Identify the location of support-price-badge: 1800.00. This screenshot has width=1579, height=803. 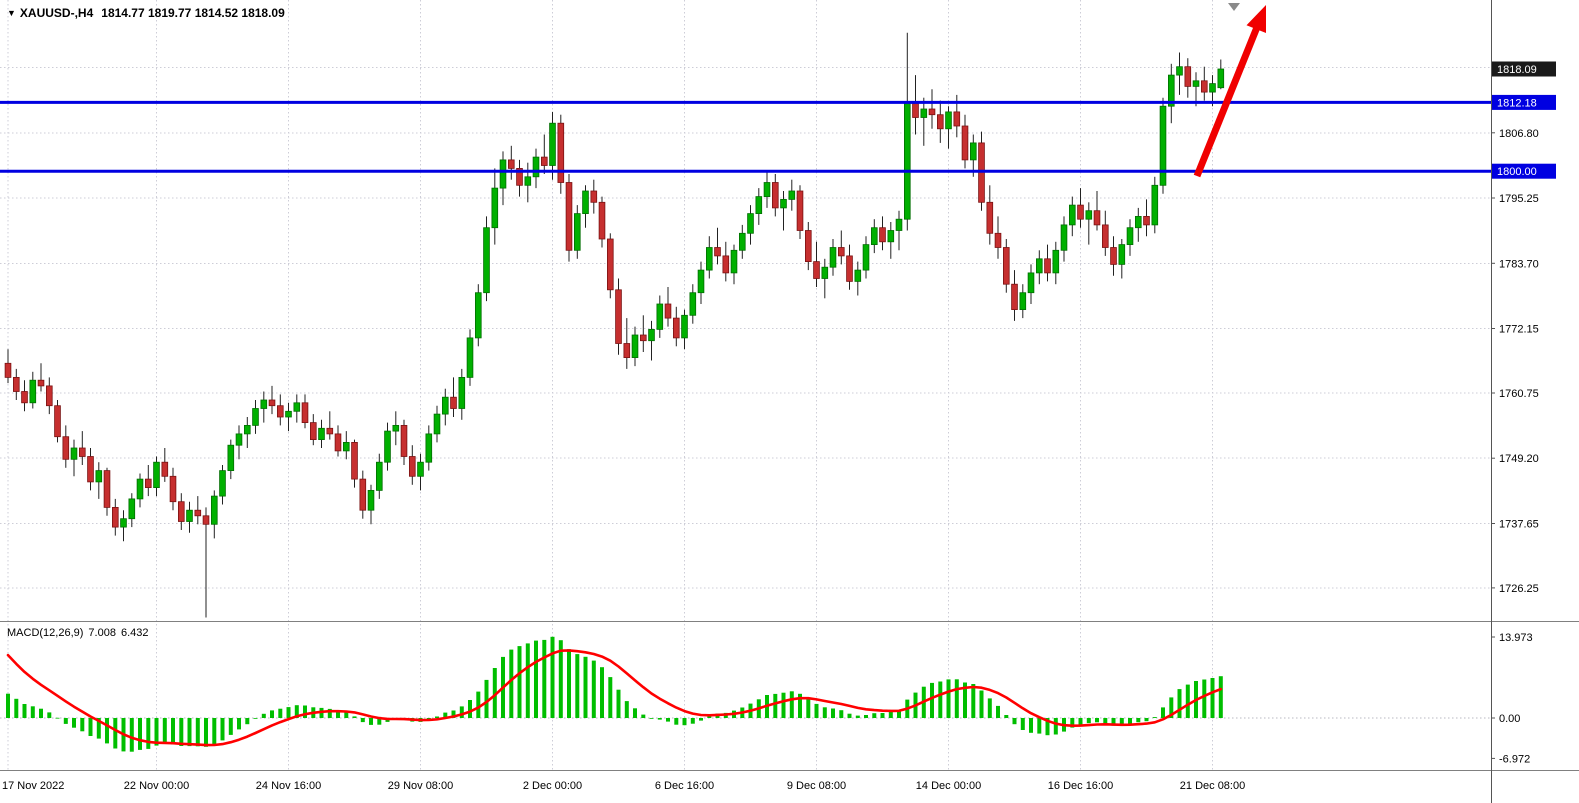
(1524, 171).